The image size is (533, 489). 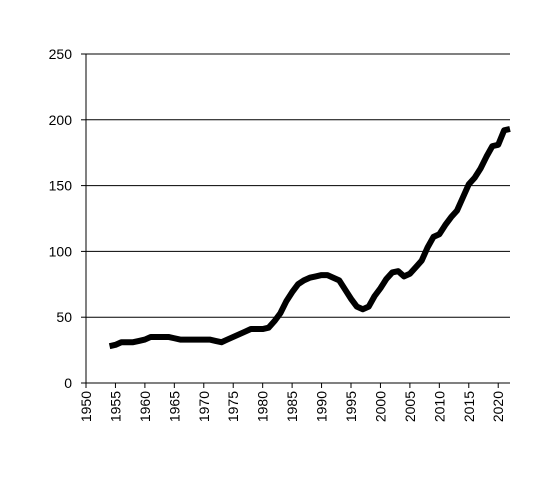 What do you see at coordinates (61, 54) in the screenshot?
I see `y-tick-label: 250` at bounding box center [61, 54].